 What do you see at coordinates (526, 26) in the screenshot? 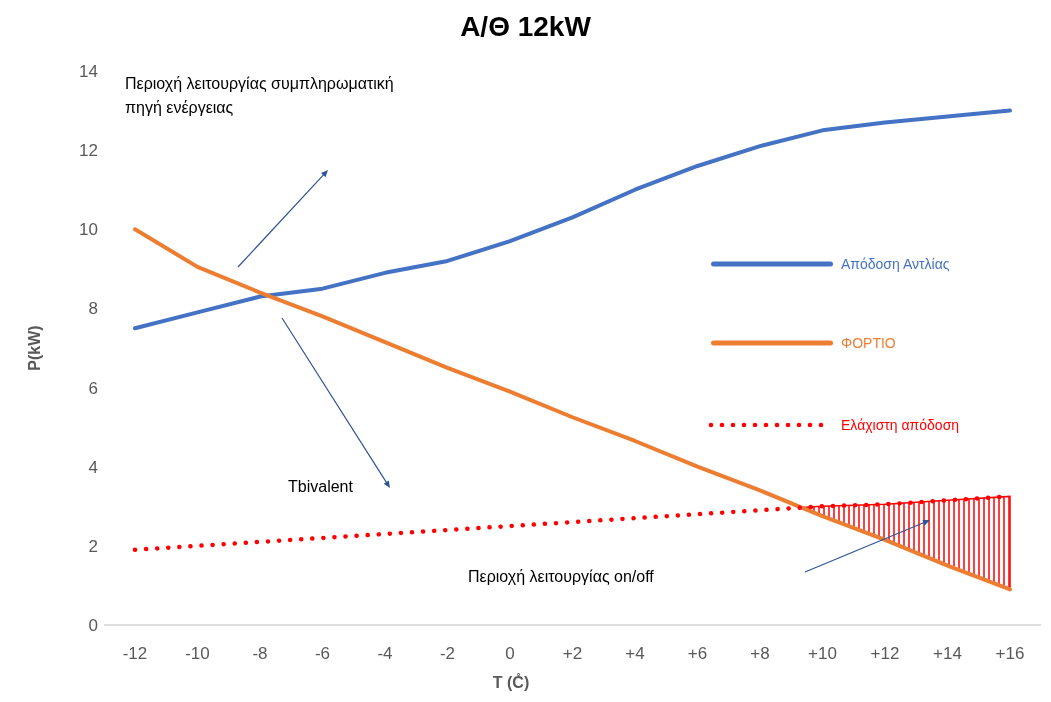
I see `chart-title: Α/Θ 12kW` at bounding box center [526, 26].